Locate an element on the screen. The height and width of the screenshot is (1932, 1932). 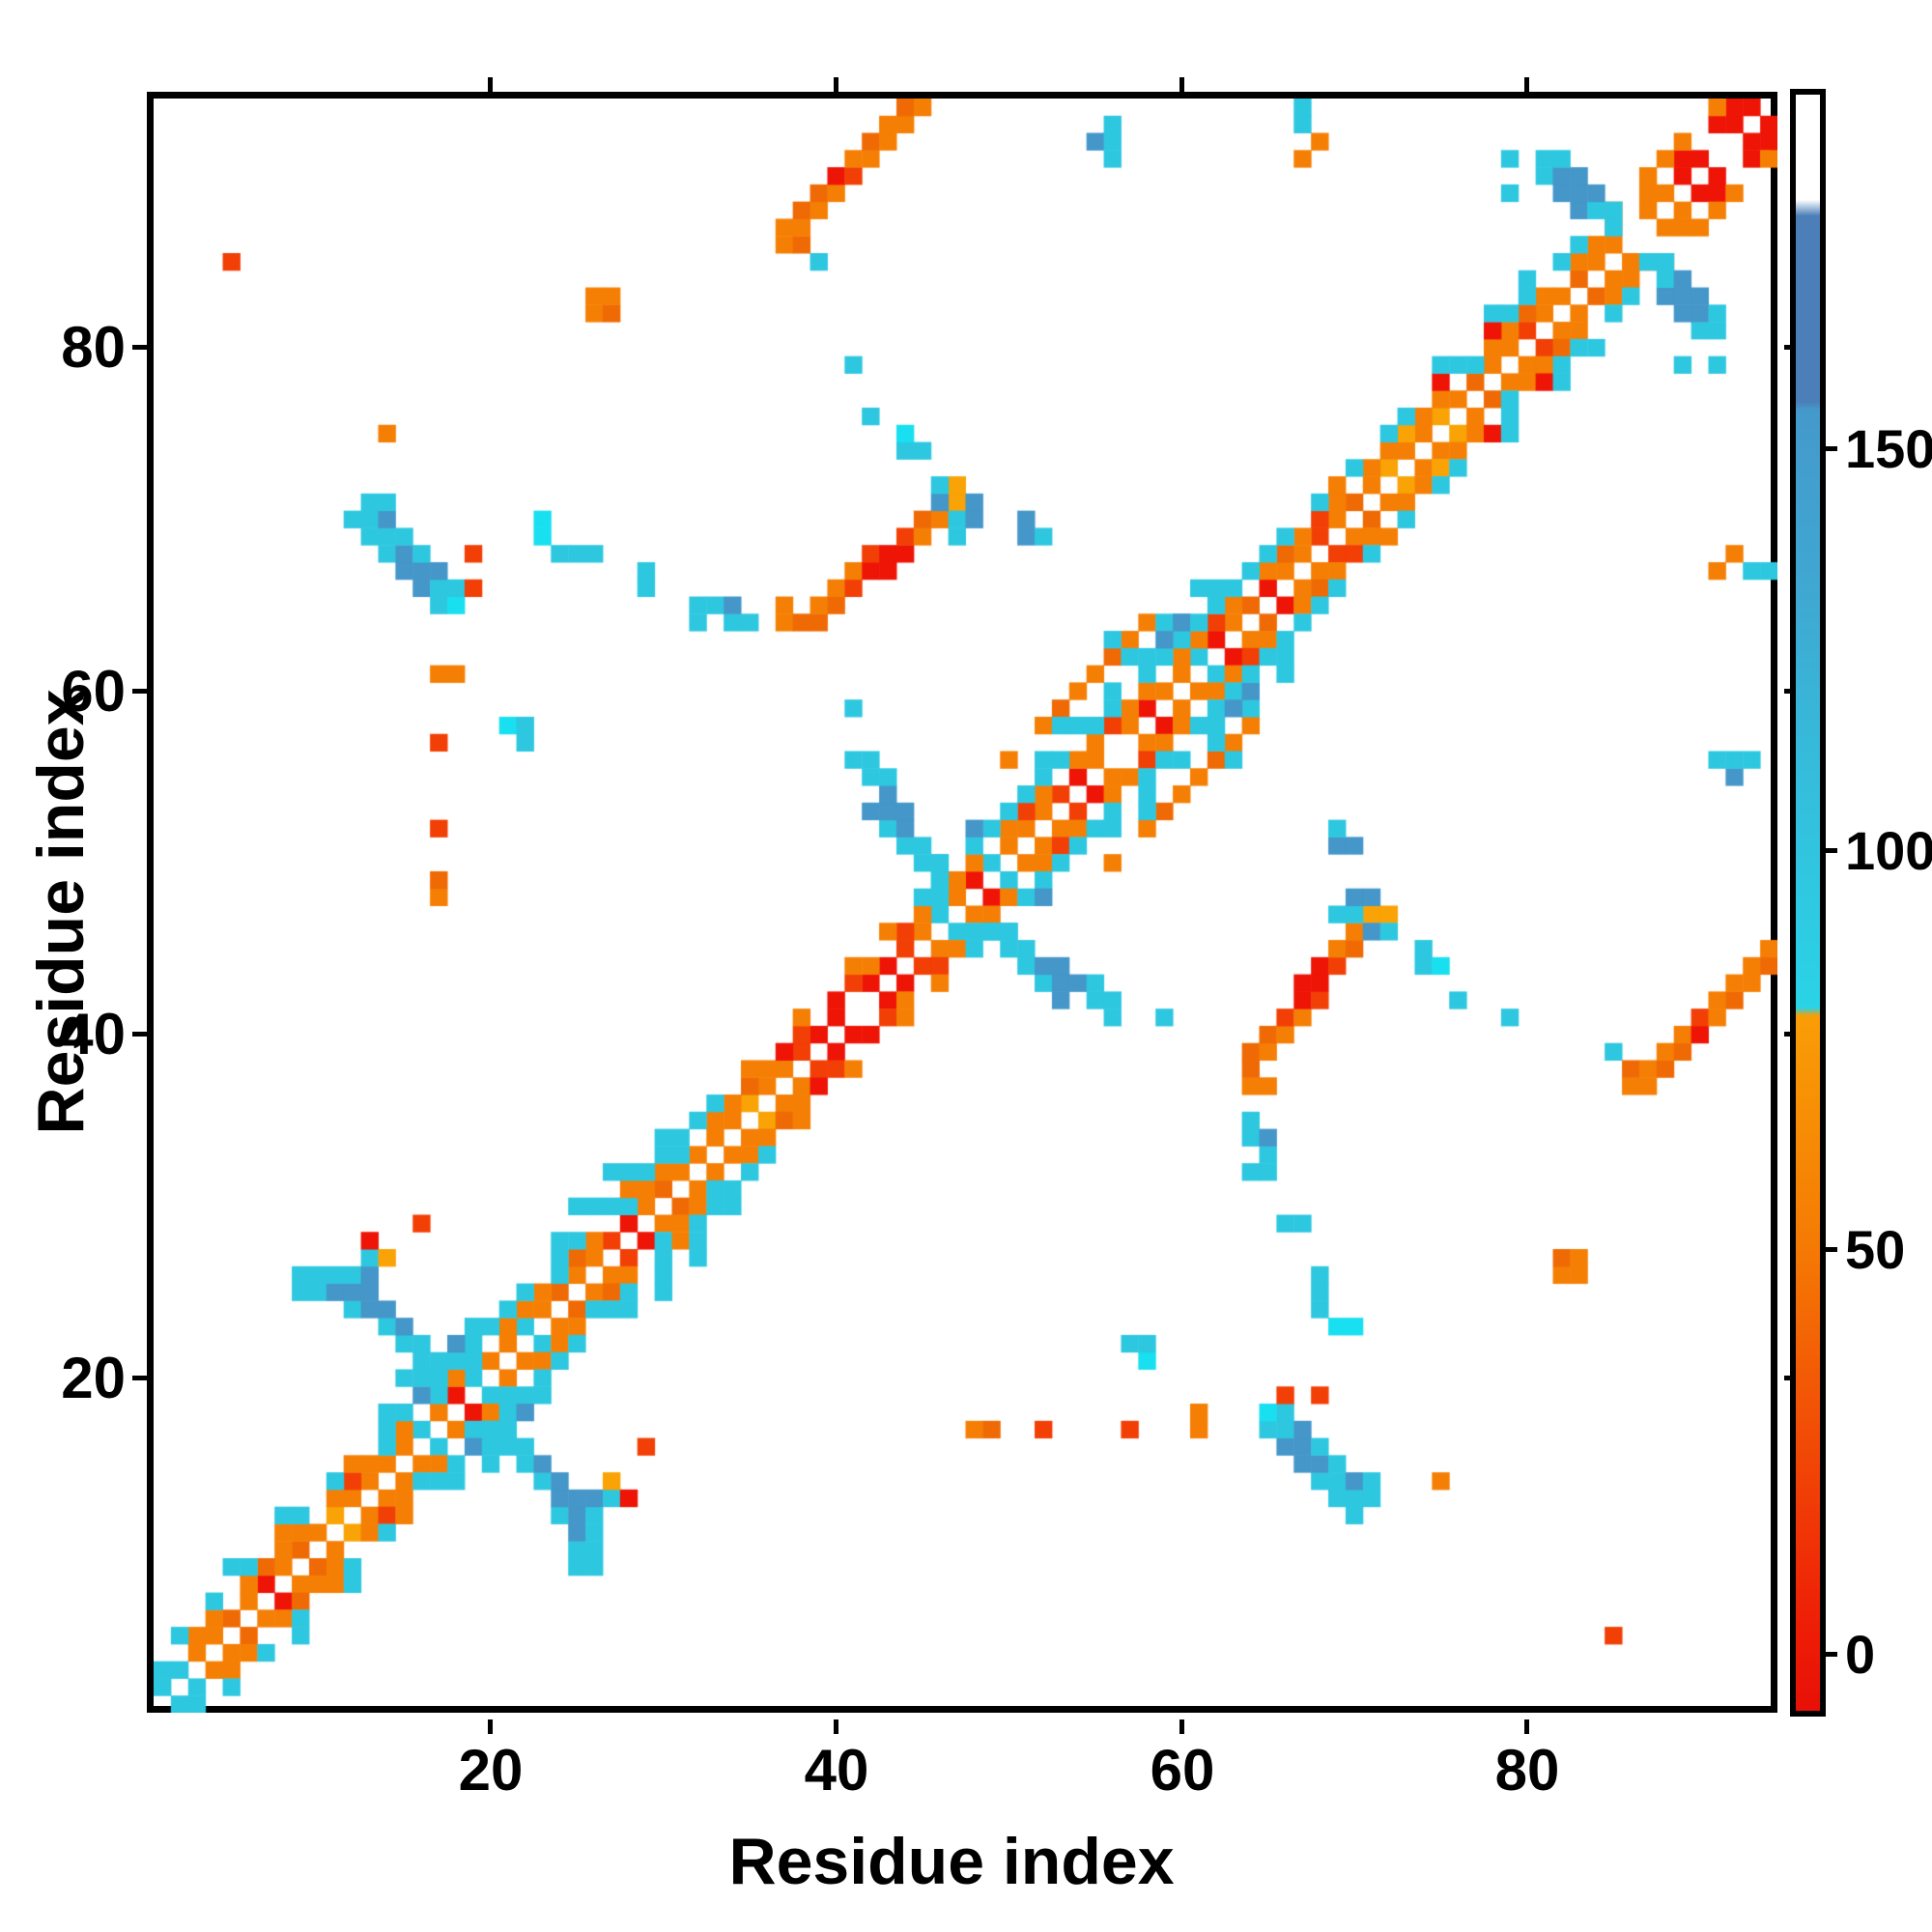
colorbar is located at coordinates (1808, 903).